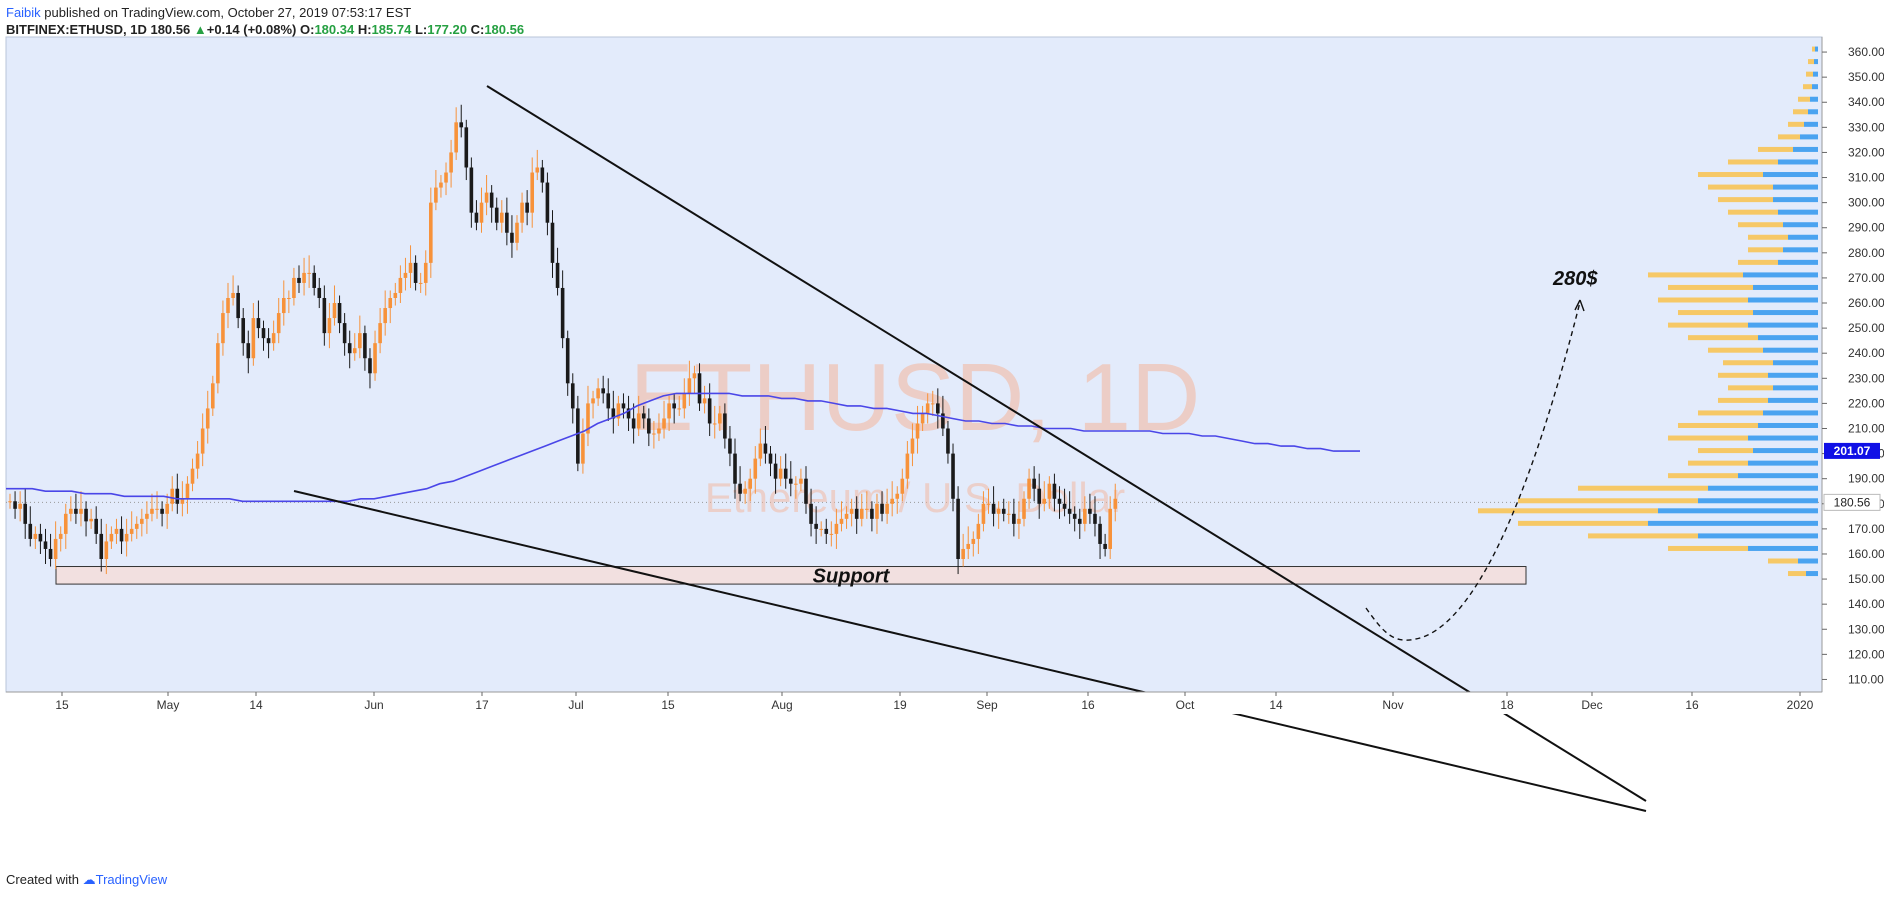 This screenshot has height=898, width=1884. What do you see at coordinates (131, 879) in the screenshot?
I see `tradingview-link: TradingView` at bounding box center [131, 879].